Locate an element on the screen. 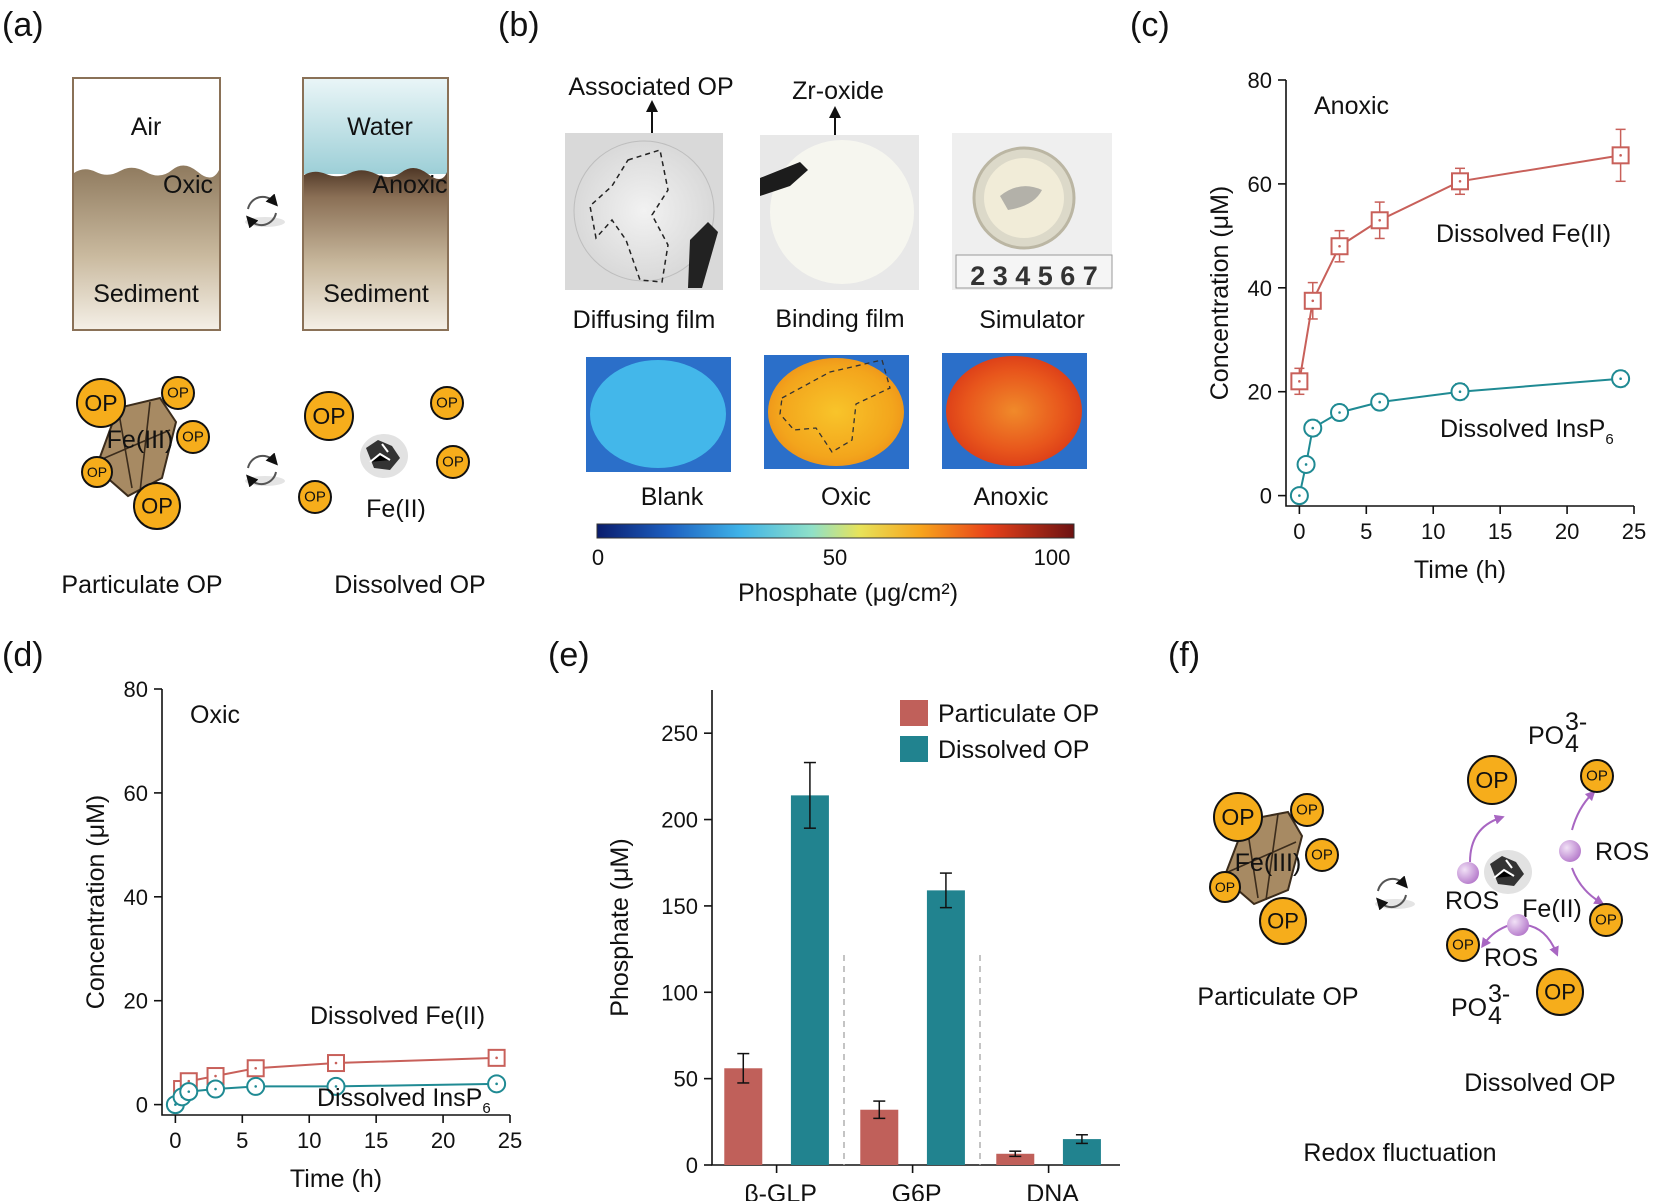 This screenshot has height=1201, width=1672. x-tick-label: 15 is located at coordinates (376, 1140).